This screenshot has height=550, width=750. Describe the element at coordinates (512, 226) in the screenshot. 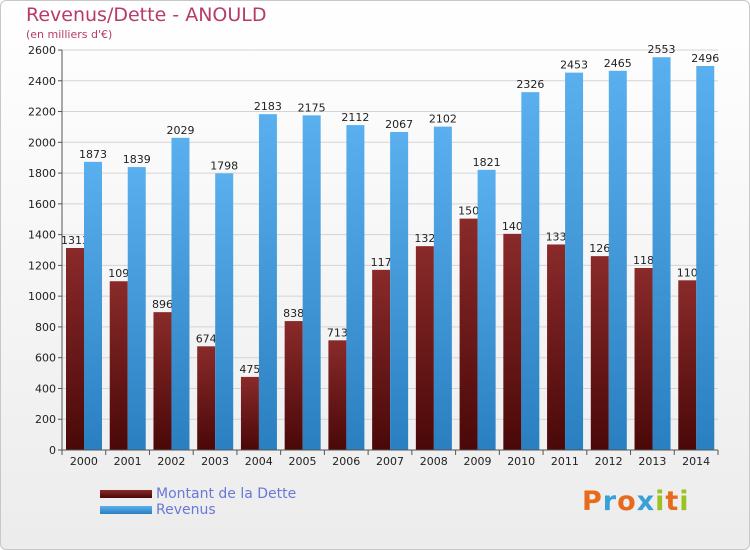

I see `bar-value-label: 140` at that location.